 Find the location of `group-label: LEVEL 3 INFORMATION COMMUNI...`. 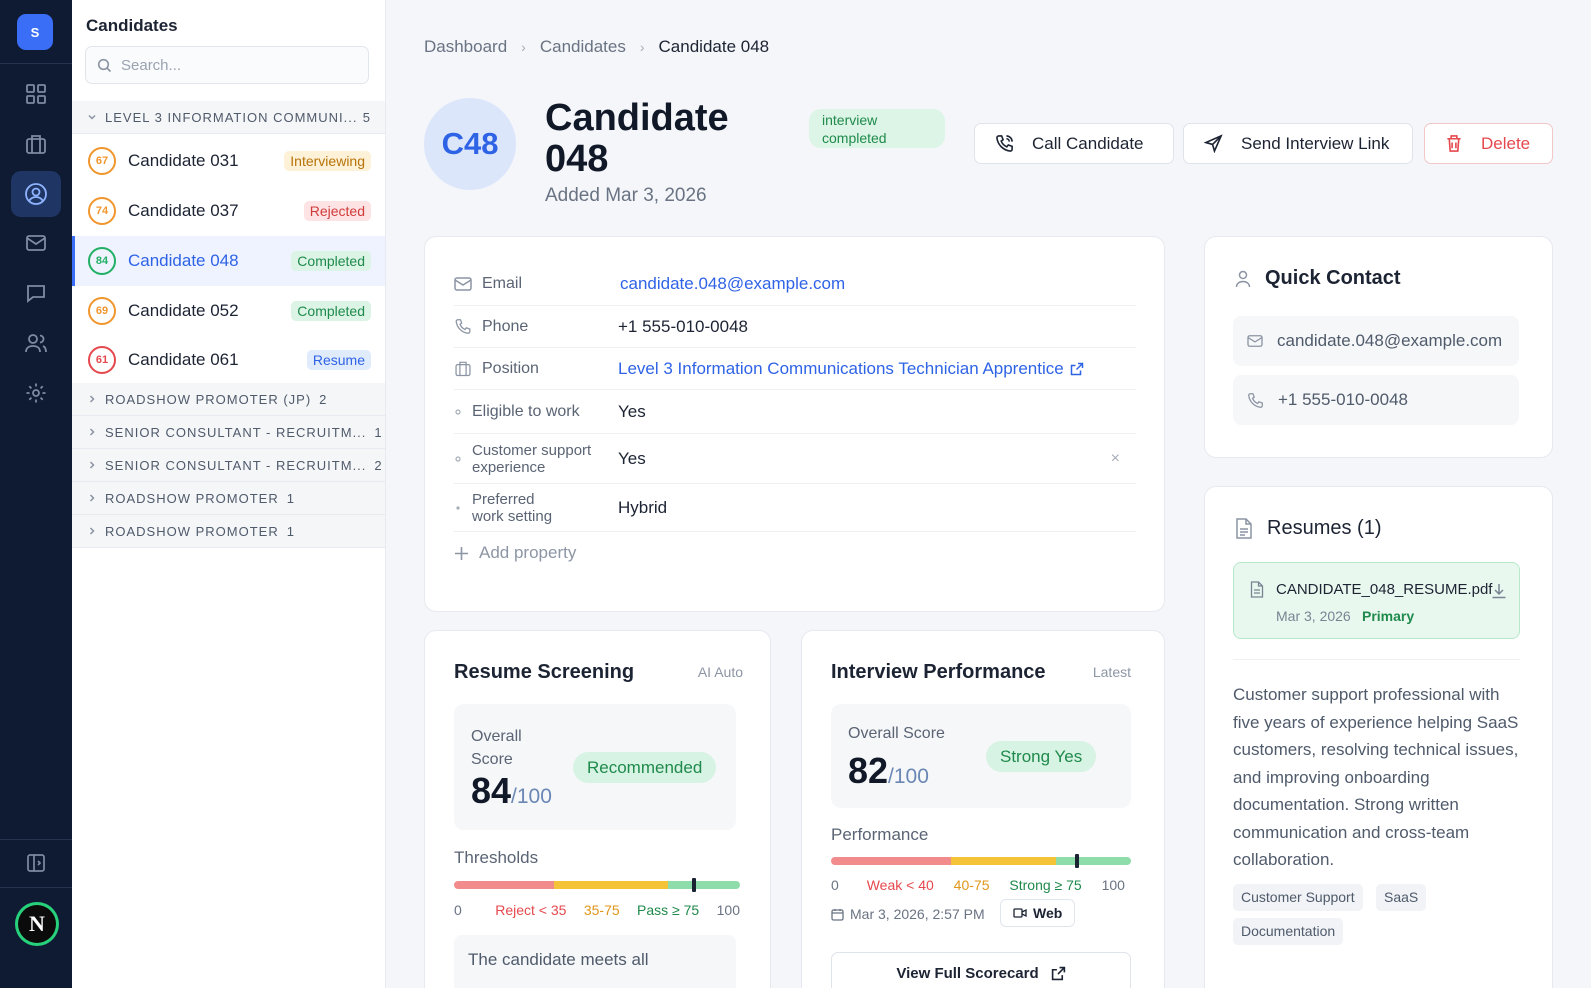

group-label: LEVEL 3 INFORMATION COMMUNI... is located at coordinates (231, 117).